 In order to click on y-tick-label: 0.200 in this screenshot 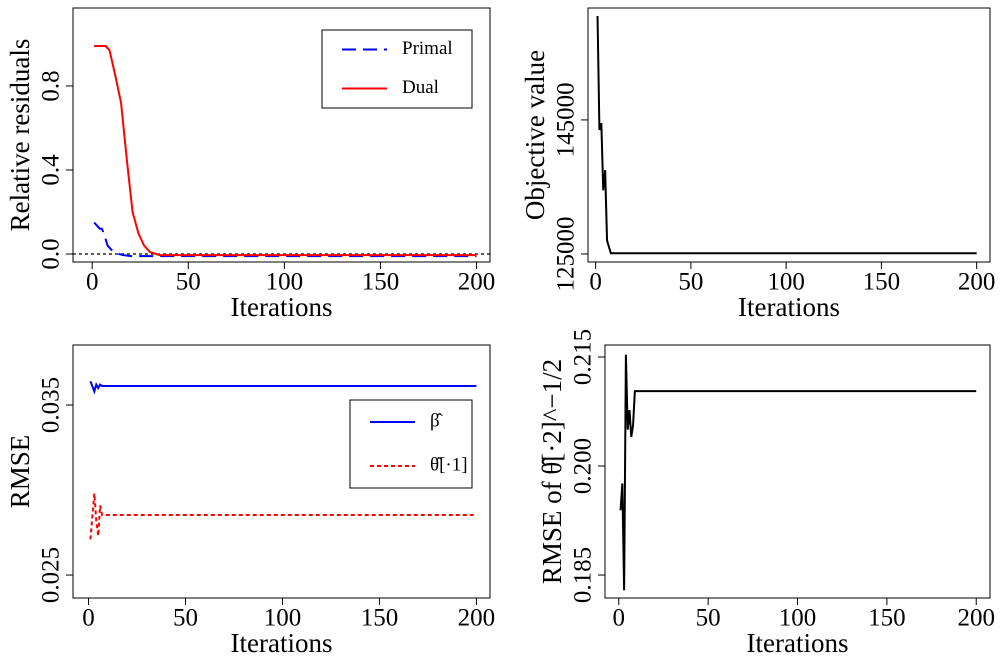, I will do `click(583, 466)`.